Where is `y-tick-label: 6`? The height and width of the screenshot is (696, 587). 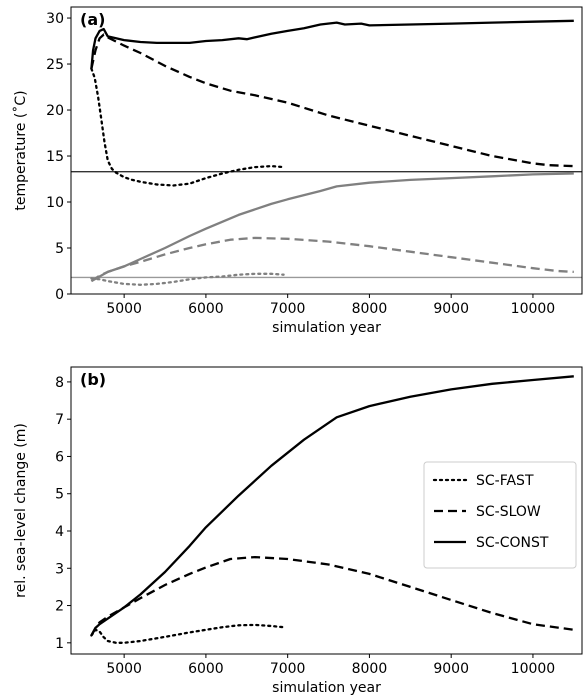 y-tick-label: 6 is located at coordinates (59, 457).